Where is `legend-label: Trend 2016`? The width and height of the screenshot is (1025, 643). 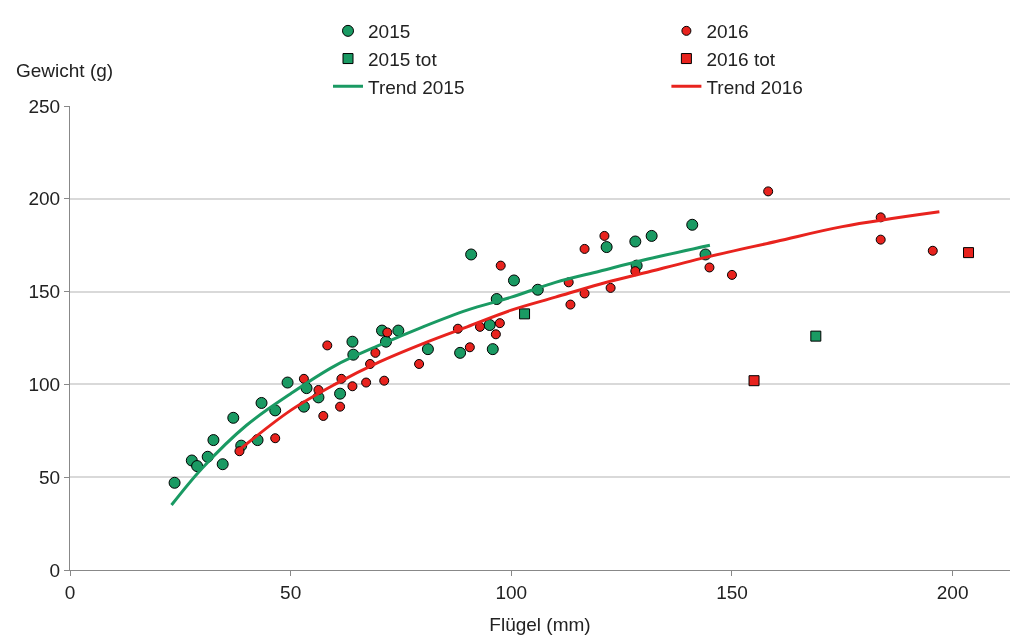 legend-label: Trend 2016 is located at coordinates (754, 87).